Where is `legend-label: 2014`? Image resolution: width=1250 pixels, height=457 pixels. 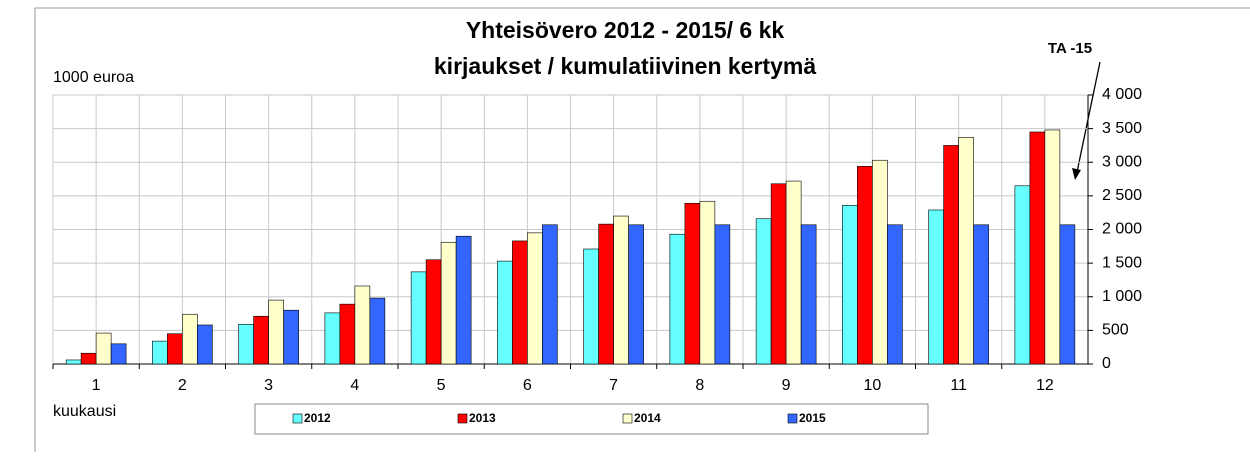 legend-label: 2014 is located at coordinates (647, 418).